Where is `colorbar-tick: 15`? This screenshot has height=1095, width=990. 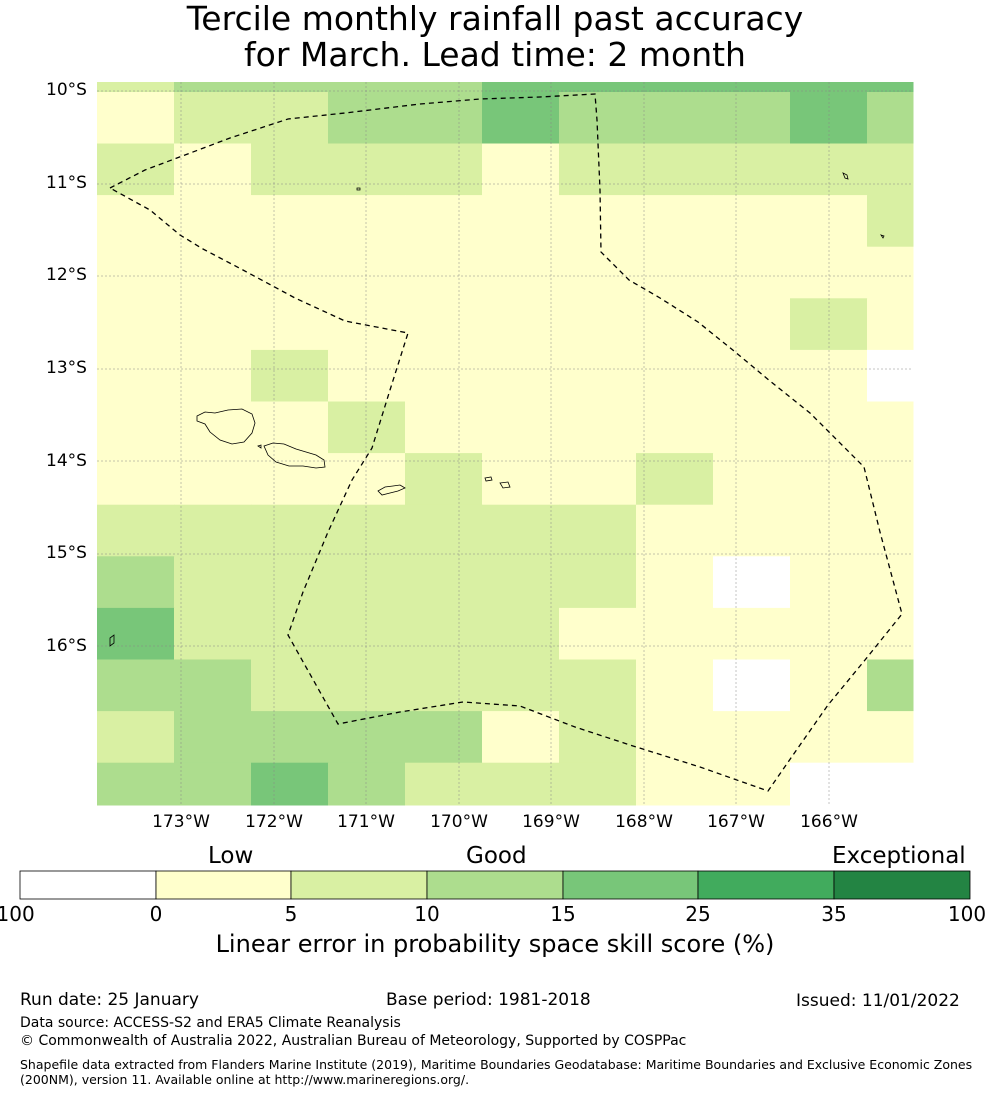
colorbar-tick: 15 is located at coordinates (563, 914).